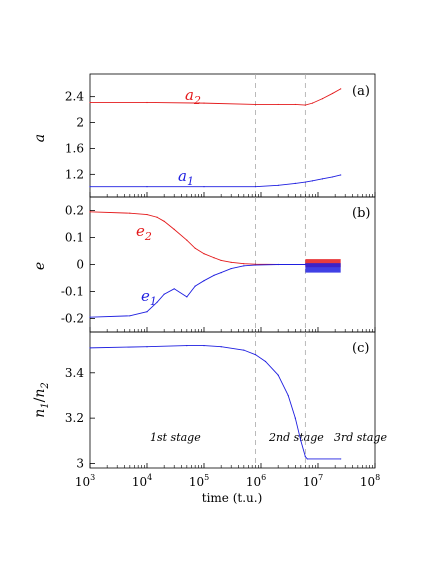 The height and width of the screenshot is (564, 436). Describe the element at coordinates (40, 393) in the screenshot. I see `panel-c-ylabel-n2: n` at that location.